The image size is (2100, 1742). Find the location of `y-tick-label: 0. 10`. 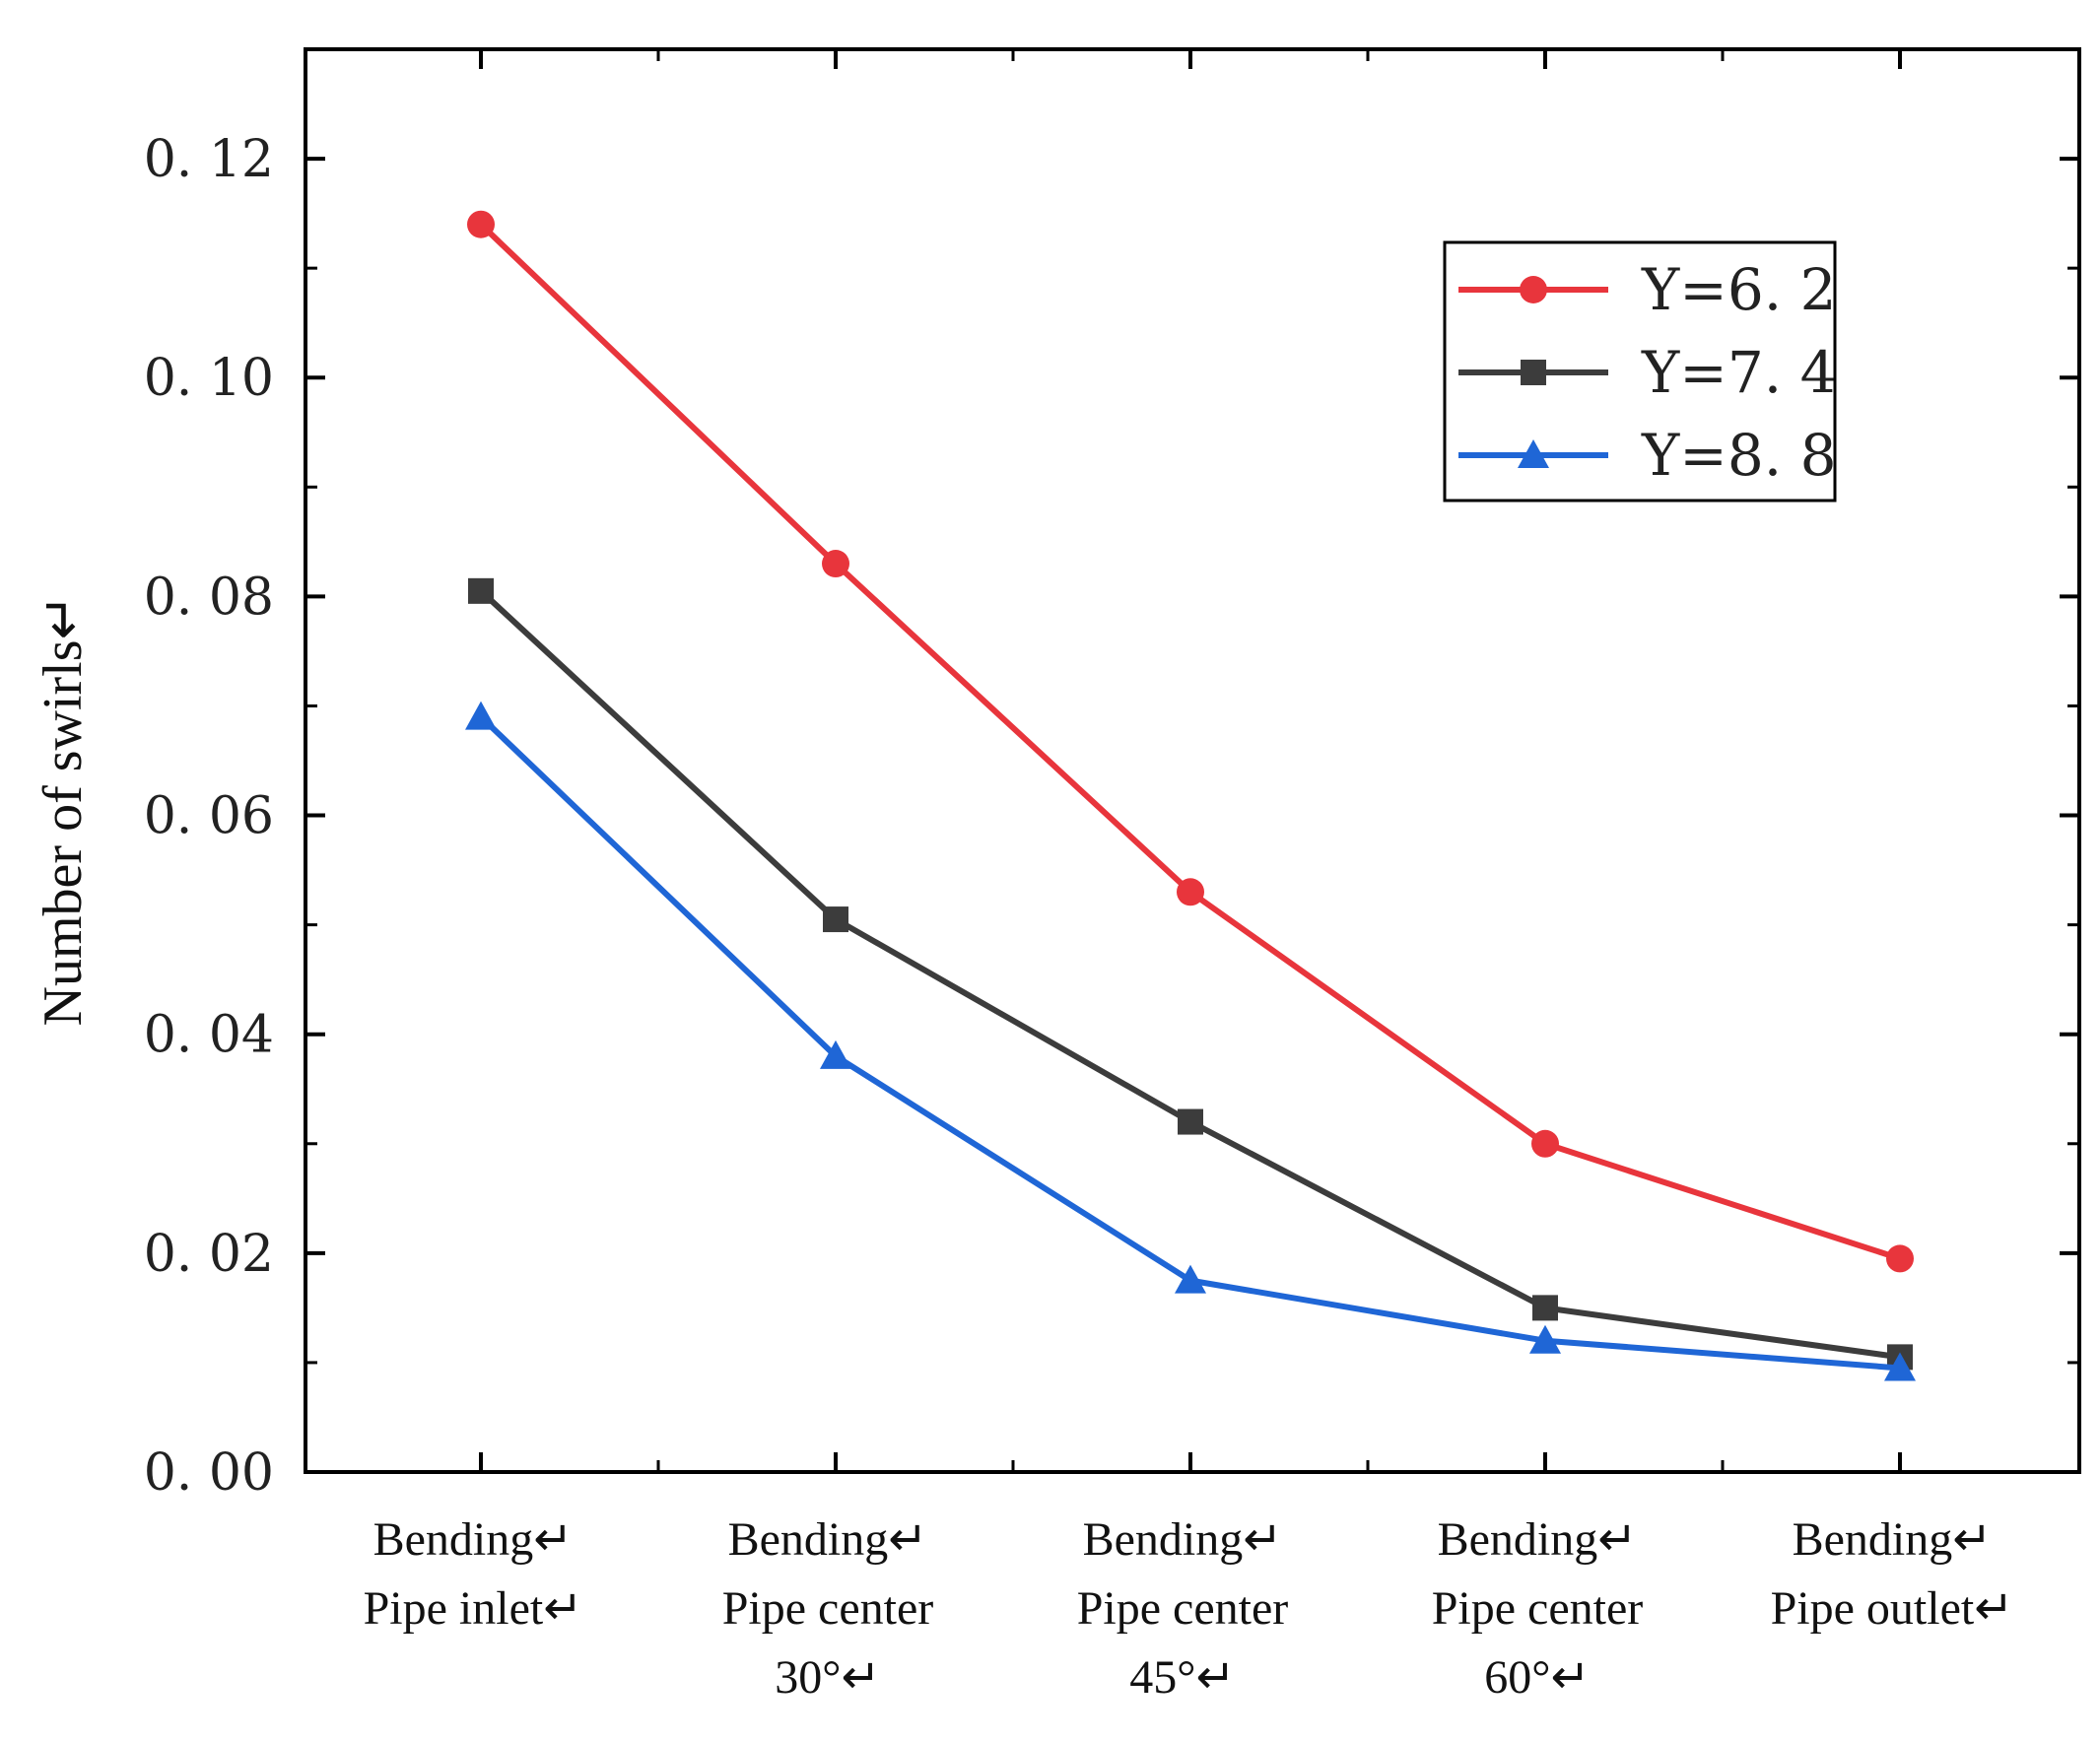

y-tick-label: 0. 10 is located at coordinates (209, 379).